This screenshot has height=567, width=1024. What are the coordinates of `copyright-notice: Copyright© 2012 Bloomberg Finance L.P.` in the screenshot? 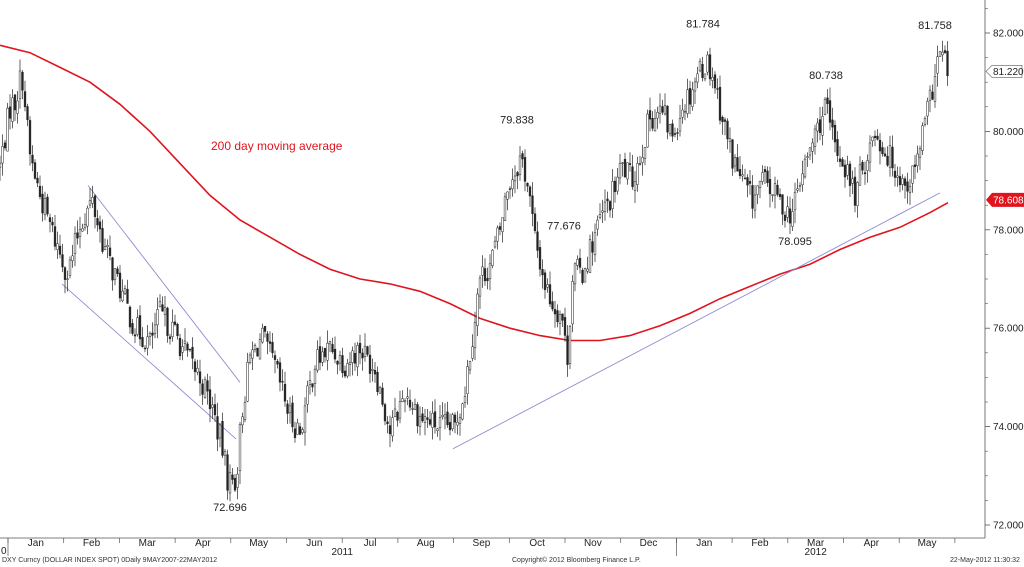 It's located at (576, 560).